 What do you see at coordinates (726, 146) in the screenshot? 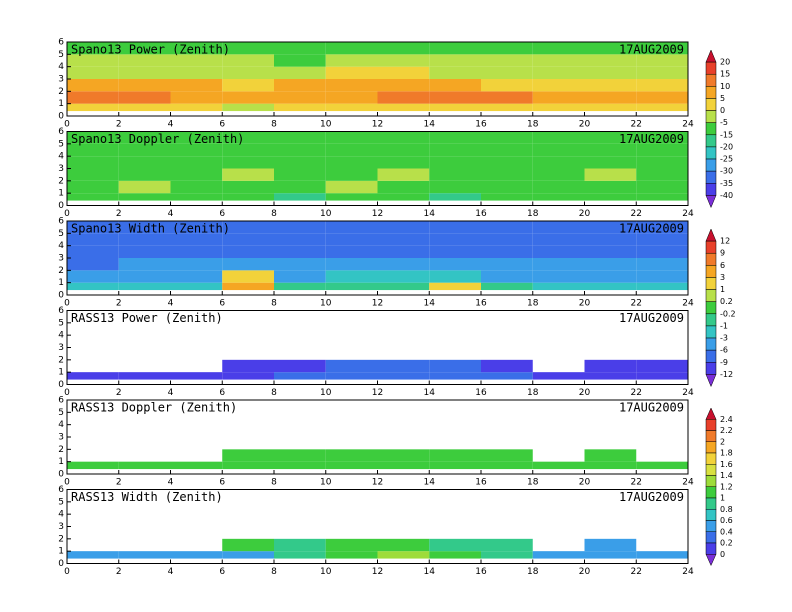
I see `colorbar-label: -20` at bounding box center [726, 146].